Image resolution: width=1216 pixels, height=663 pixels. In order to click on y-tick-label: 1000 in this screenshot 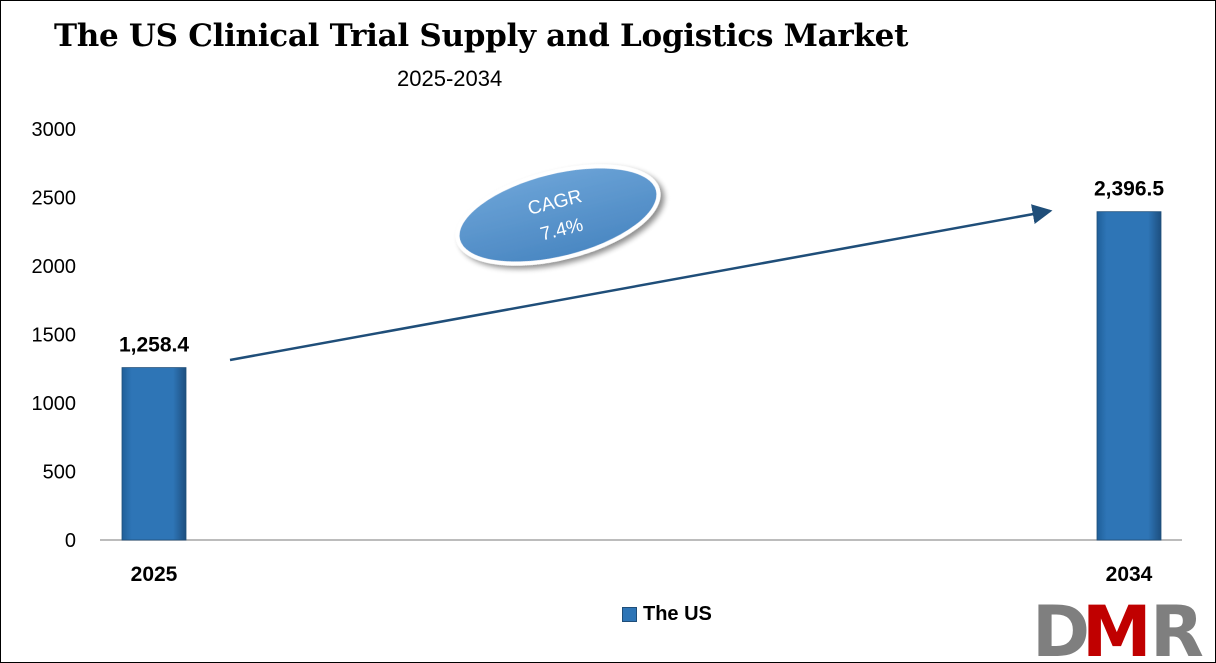, I will do `click(54, 404)`.